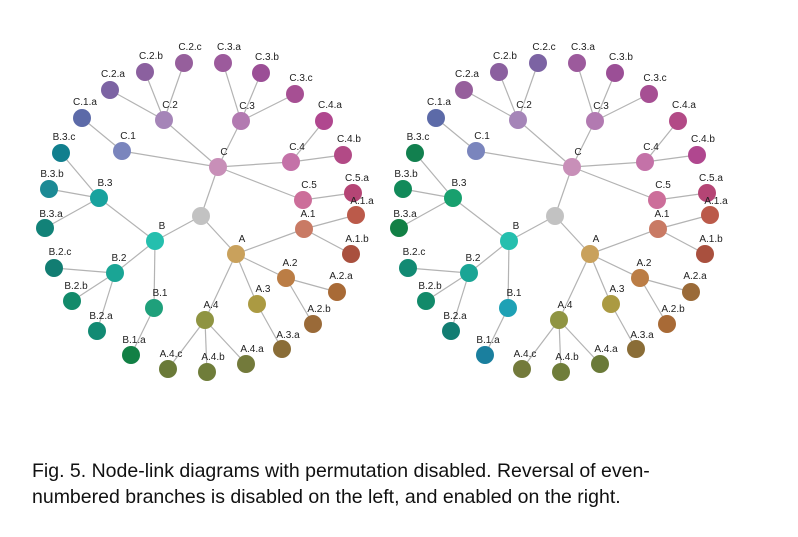  I want to click on node-c-5-a, so click(353, 193).